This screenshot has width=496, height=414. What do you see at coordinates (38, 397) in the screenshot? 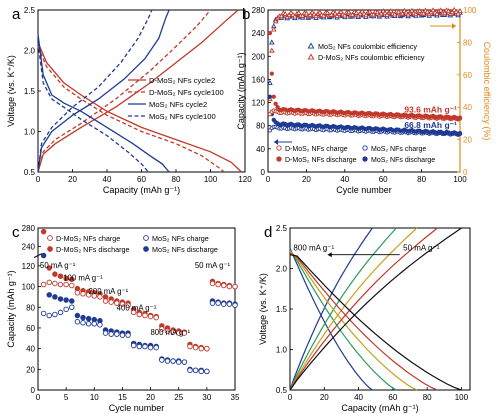
I see `x-tick-label: 0` at bounding box center [38, 397].